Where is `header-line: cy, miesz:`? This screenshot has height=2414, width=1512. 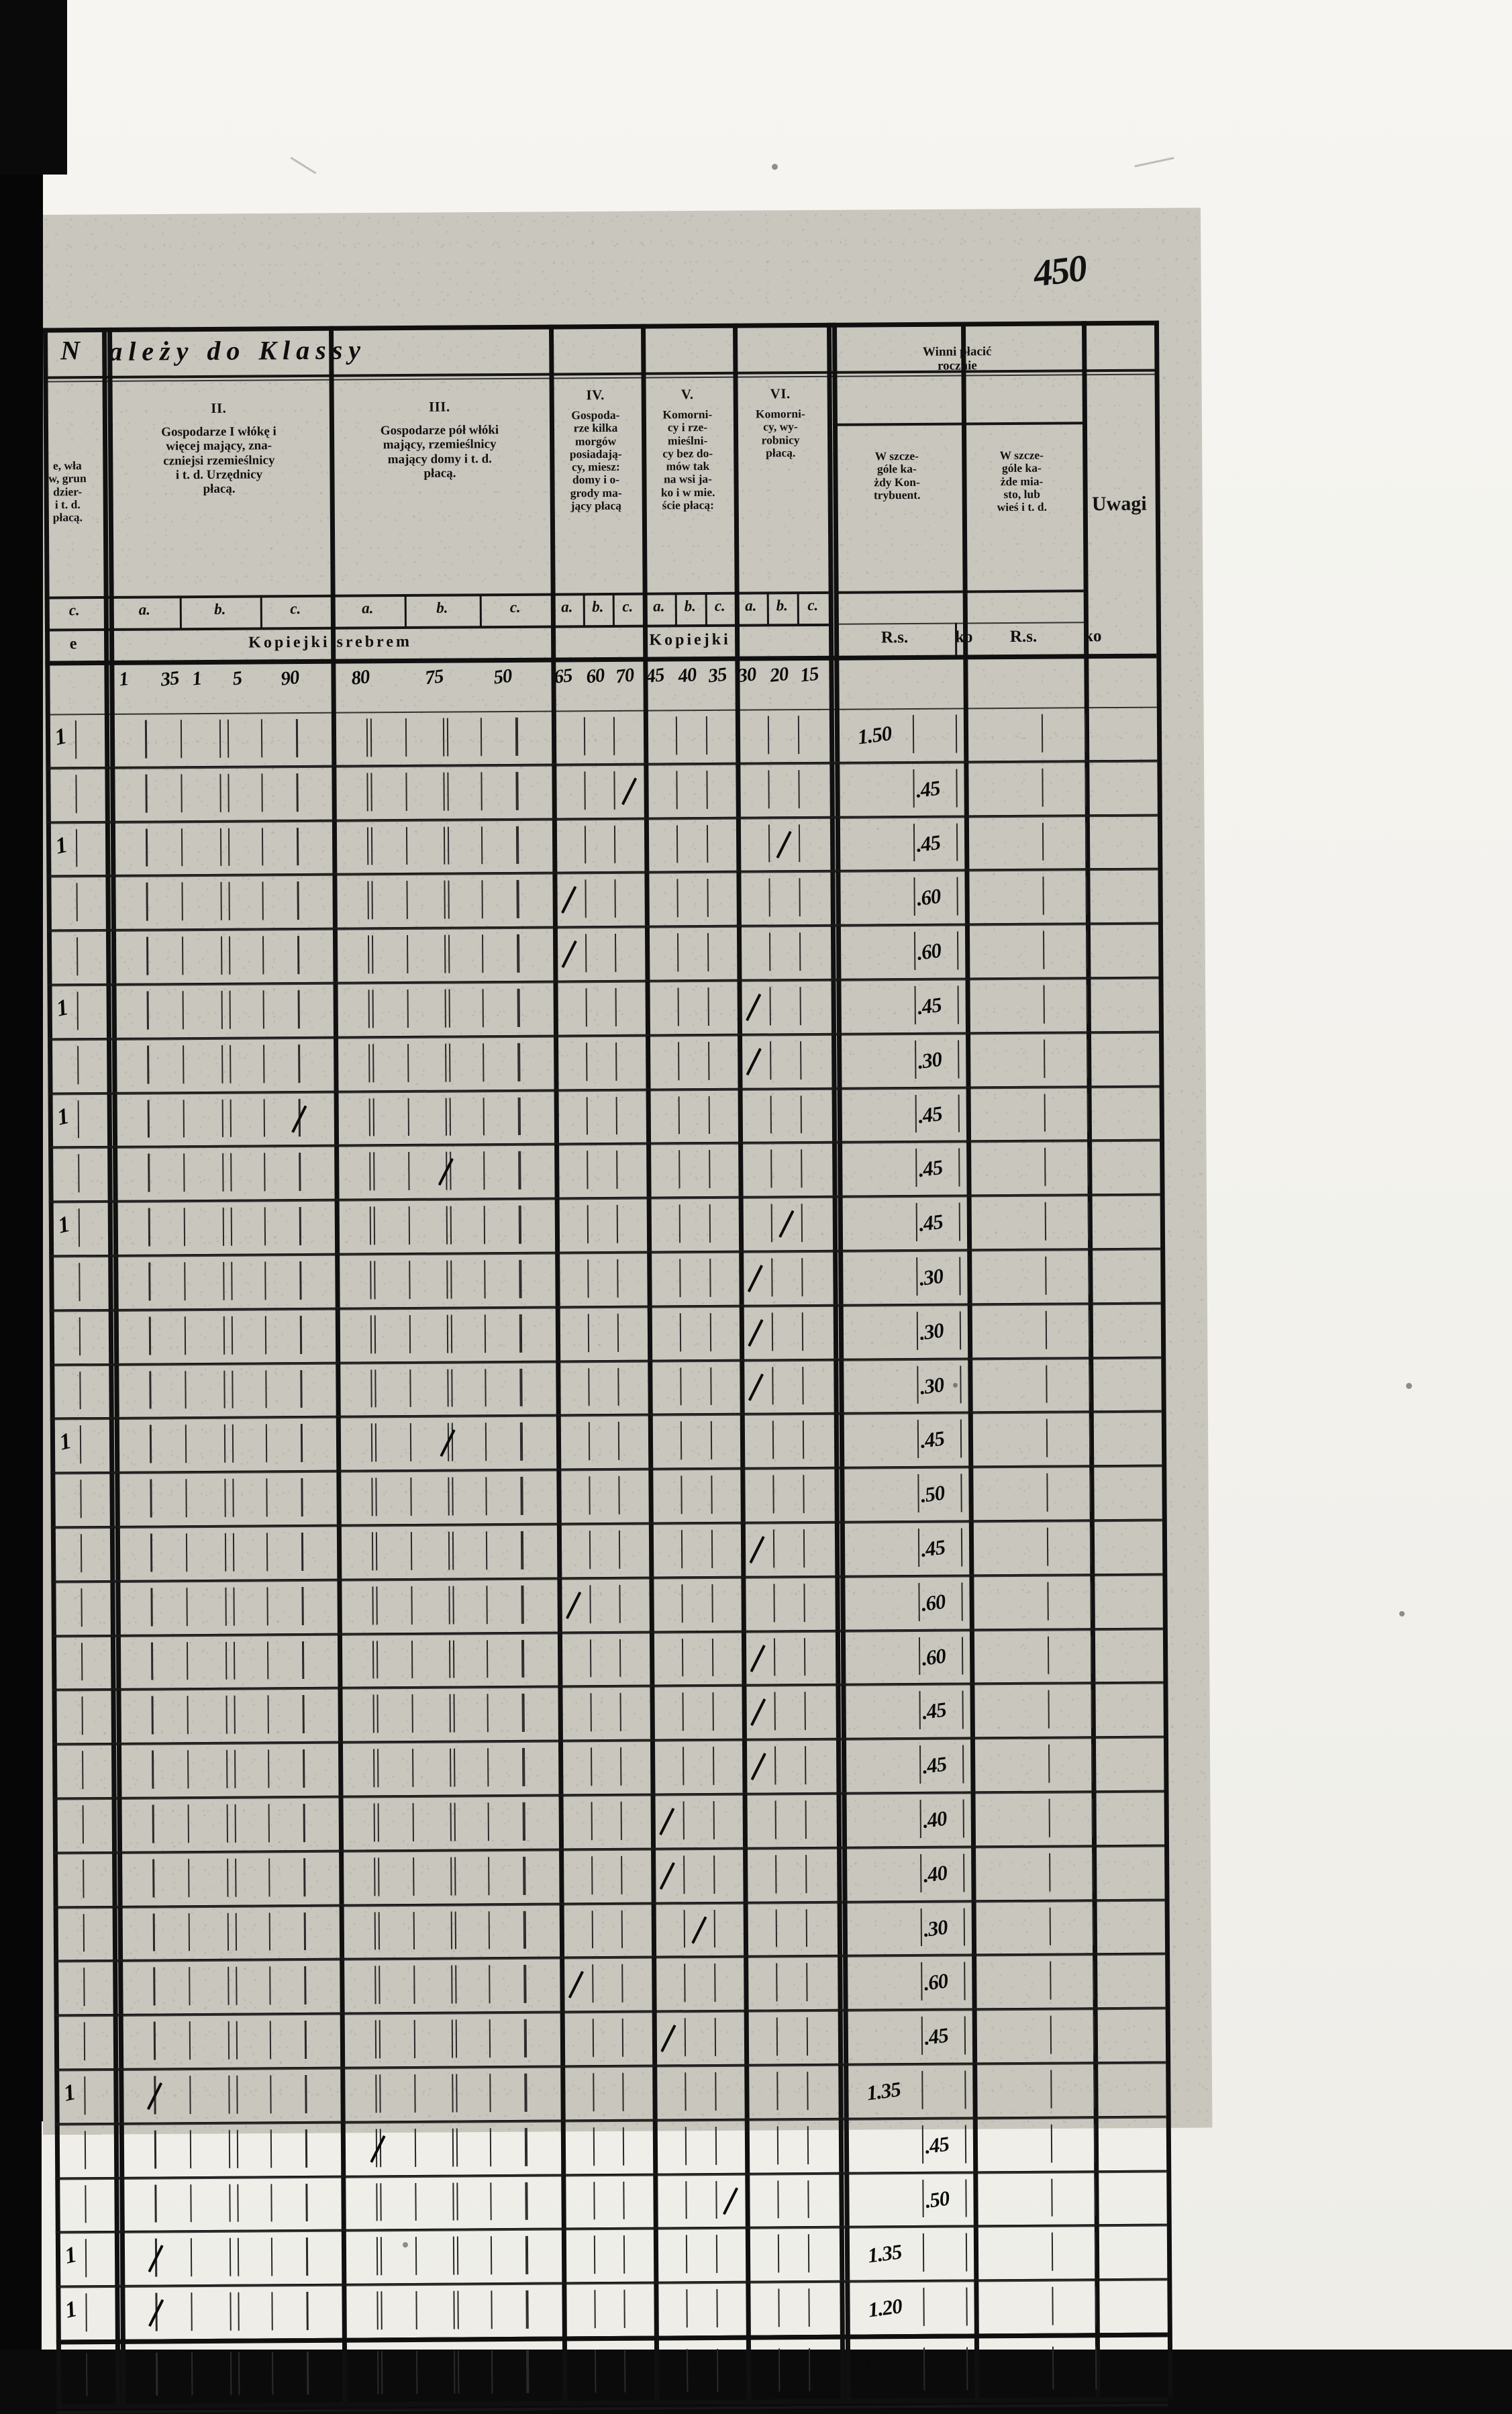 header-line: cy, miesz: is located at coordinates (595, 466).